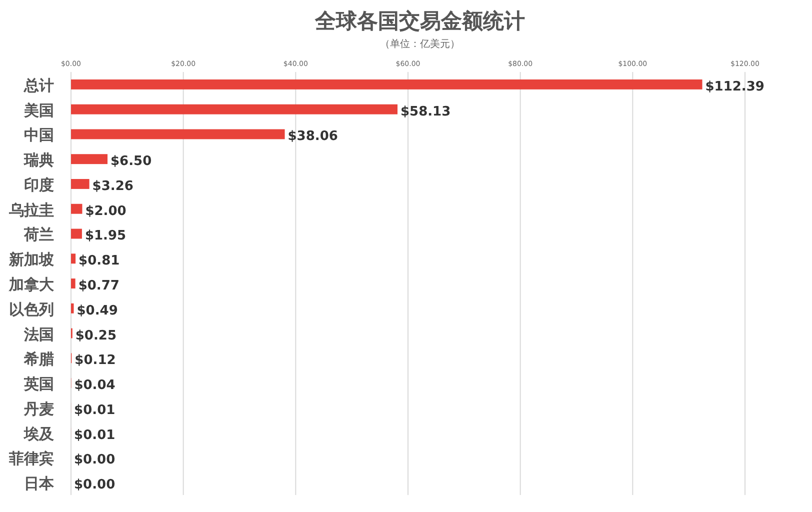  What do you see at coordinates (131, 162) in the screenshot?
I see `data-label: $6.50` at bounding box center [131, 162].